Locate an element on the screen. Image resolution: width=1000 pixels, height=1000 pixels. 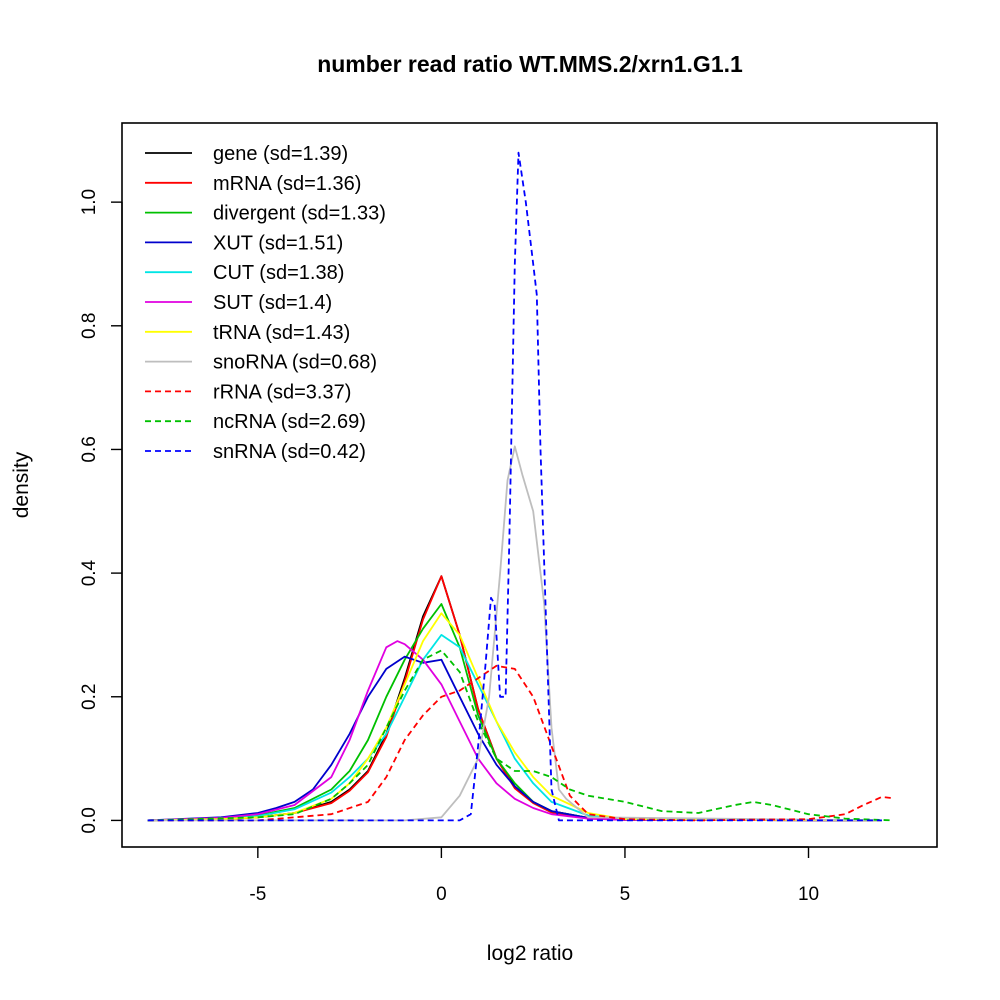
y-tick-label: 0.2 is located at coordinates (89, 697).